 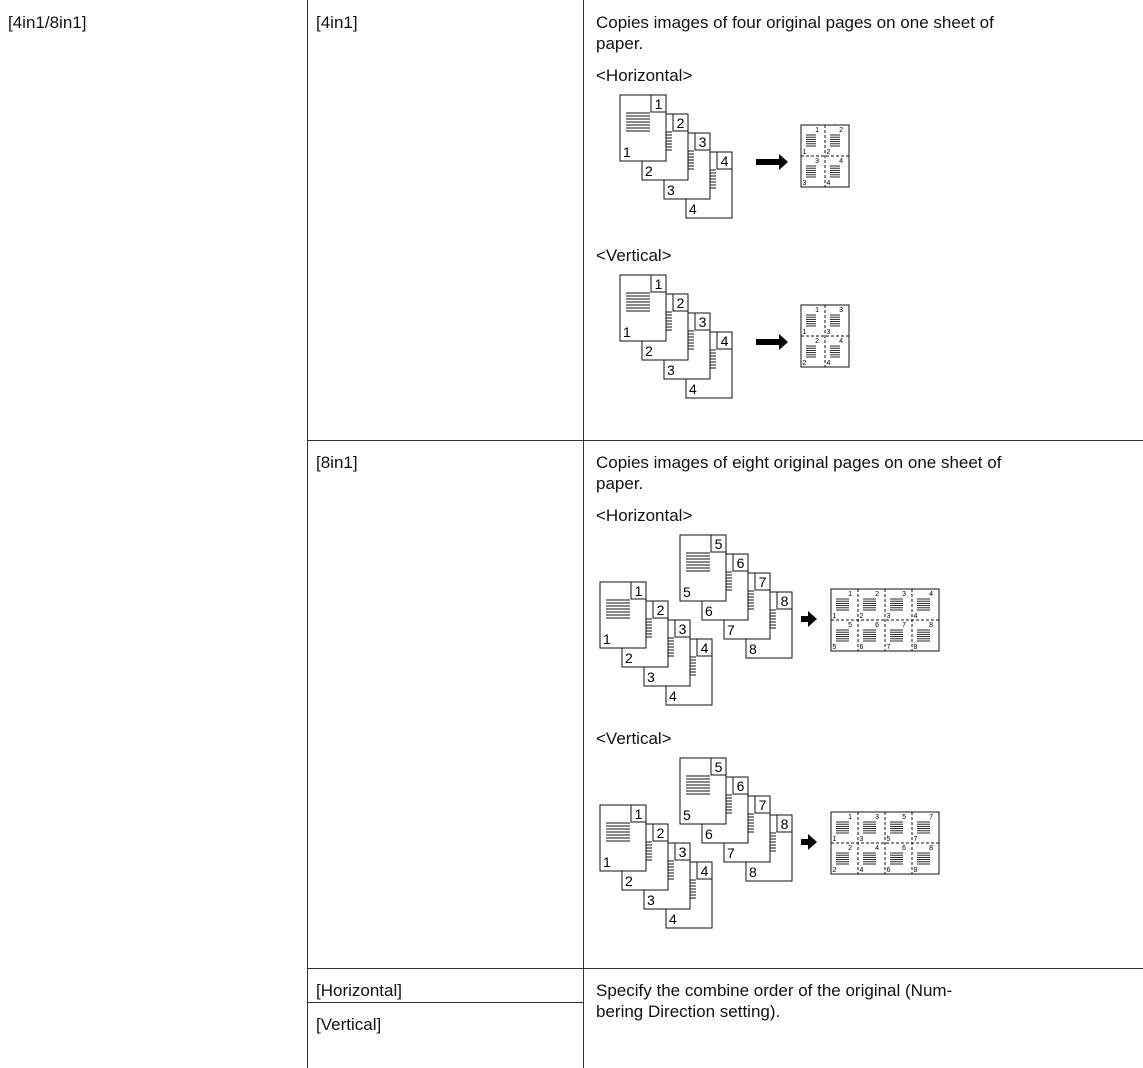 I want to click on option-name: [Vertical], so click(x=349, y=1024).